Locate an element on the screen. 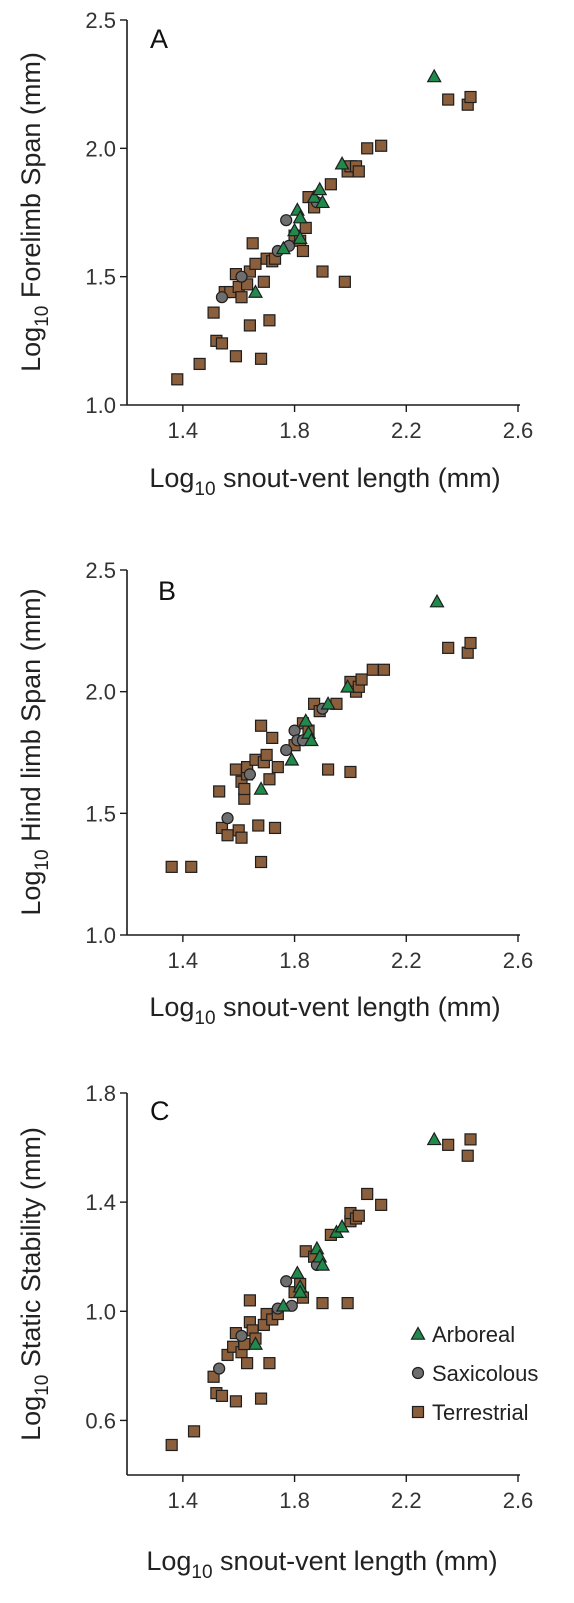  legend-item-arboreal: Arboreal is located at coordinates (462, 1334).